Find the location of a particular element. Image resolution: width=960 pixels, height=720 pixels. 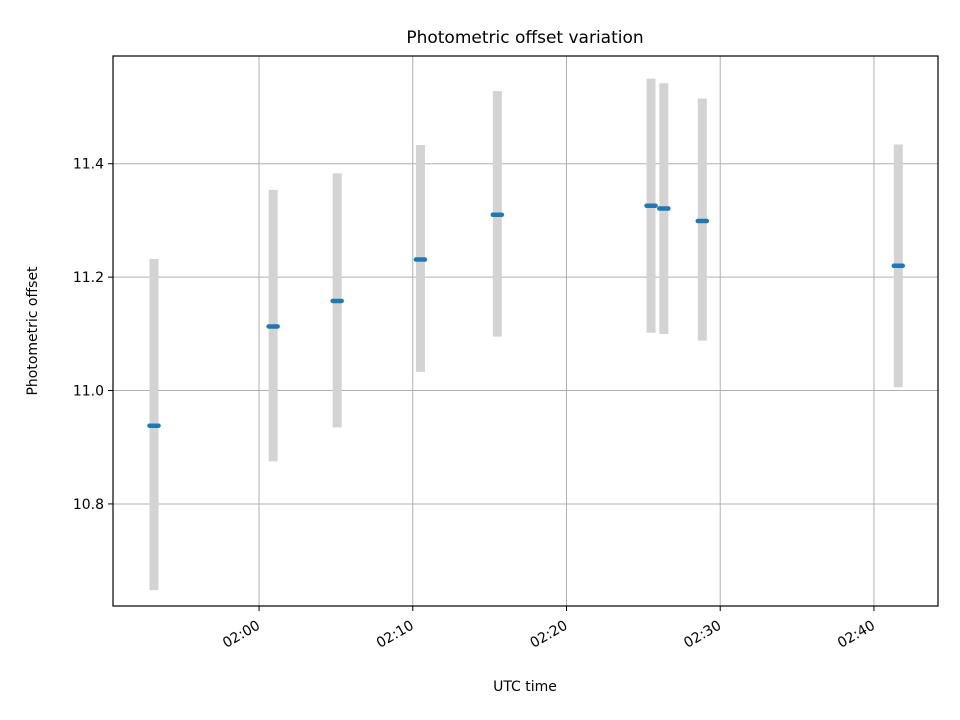

y-tick-label: 10.8 is located at coordinates (88, 505).